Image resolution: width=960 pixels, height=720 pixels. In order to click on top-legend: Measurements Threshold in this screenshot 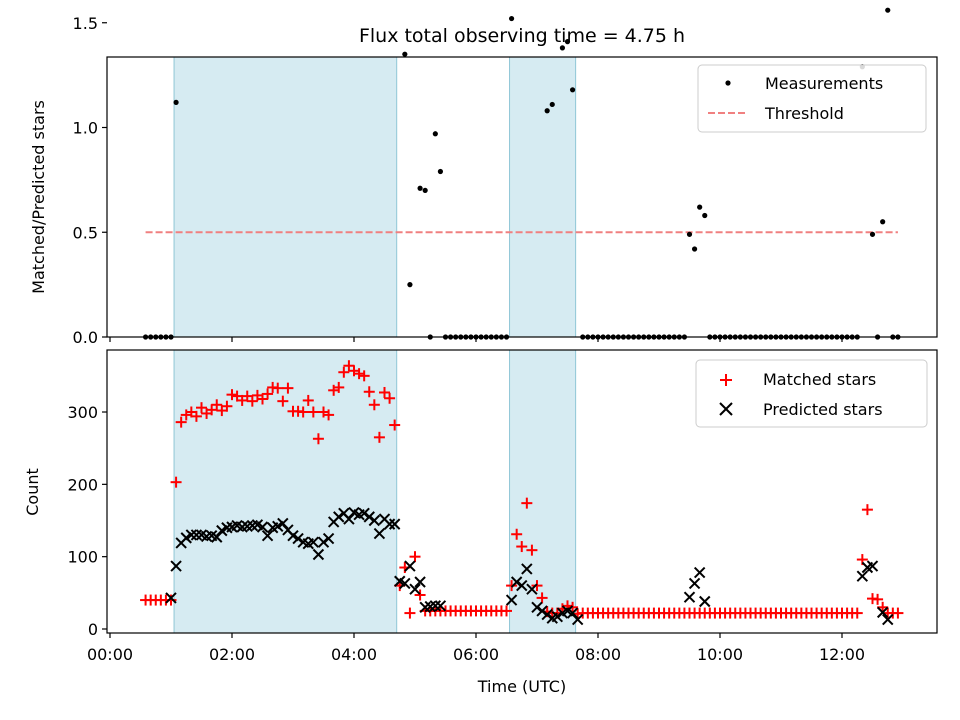, I will do `click(812, 98)`.